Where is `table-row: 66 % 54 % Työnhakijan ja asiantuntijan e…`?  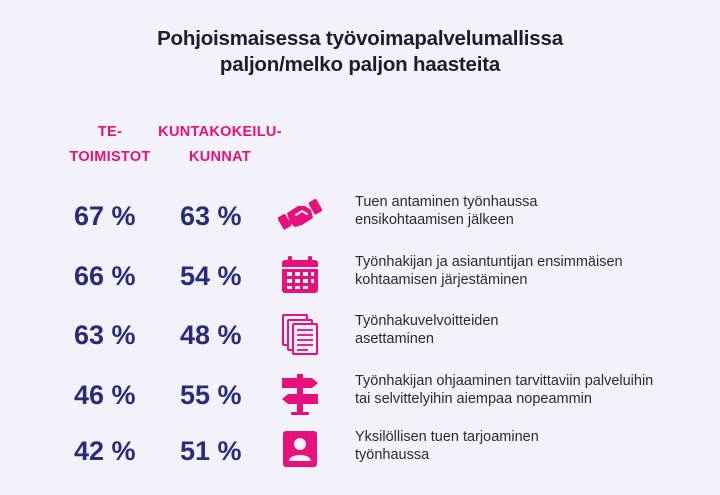
table-row: 66 % 54 % Työnhakijan ja asiantuntijan e… is located at coordinates (360, 281).